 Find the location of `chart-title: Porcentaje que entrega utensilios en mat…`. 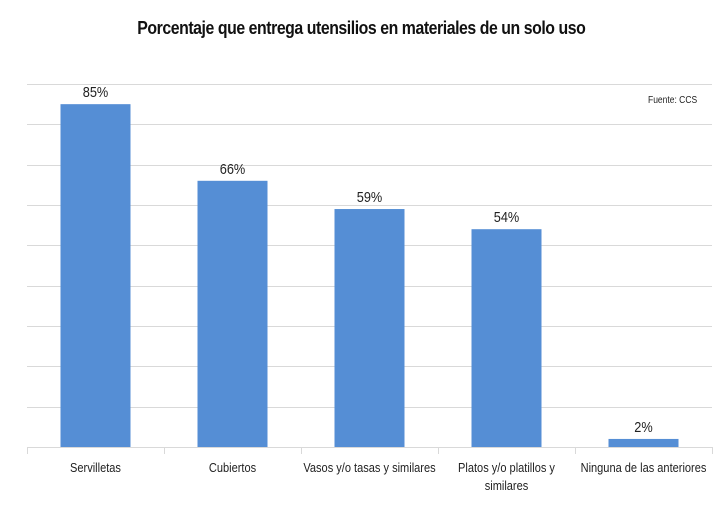

chart-title: Porcentaje que entrega utensilios en mat… is located at coordinates (361, 28).